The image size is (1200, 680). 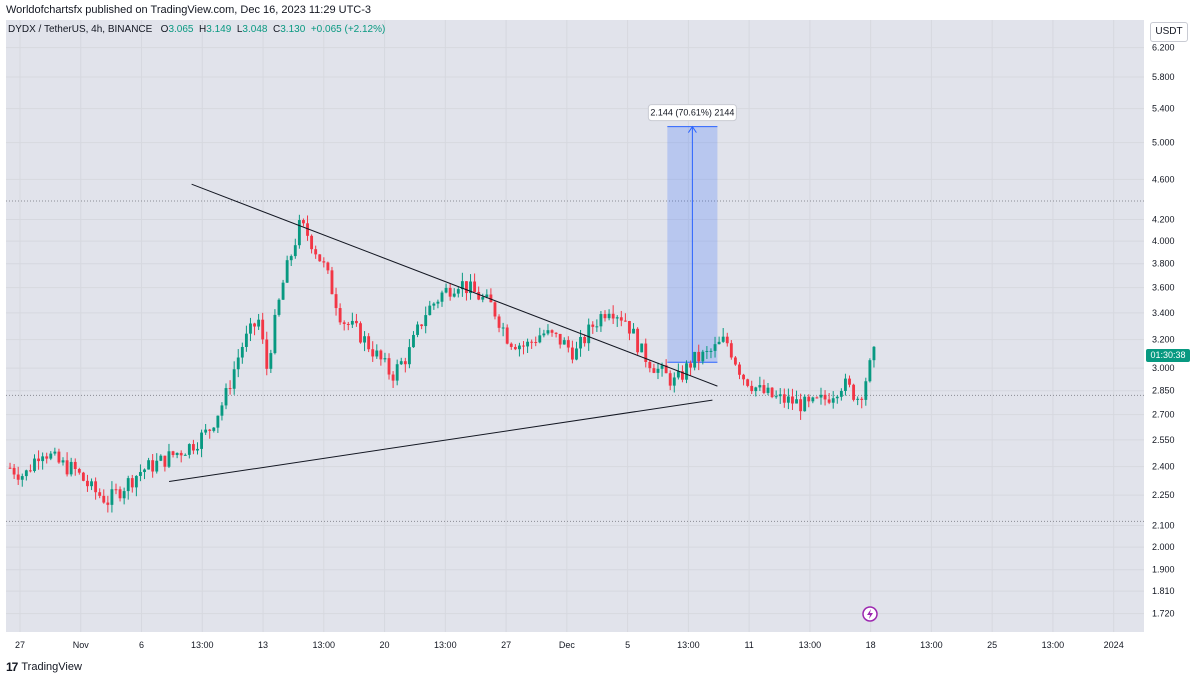 I want to click on price-tick-label: 4.000, so click(x=1163, y=241).